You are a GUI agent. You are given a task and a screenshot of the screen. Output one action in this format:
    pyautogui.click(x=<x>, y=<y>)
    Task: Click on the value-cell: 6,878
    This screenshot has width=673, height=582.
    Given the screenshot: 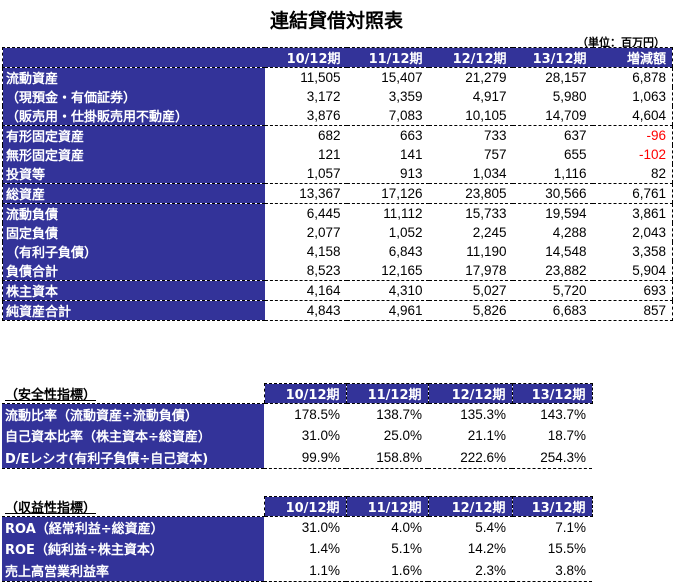 What is the action you would take?
    pyautogui.click(x=649, y=77)
    